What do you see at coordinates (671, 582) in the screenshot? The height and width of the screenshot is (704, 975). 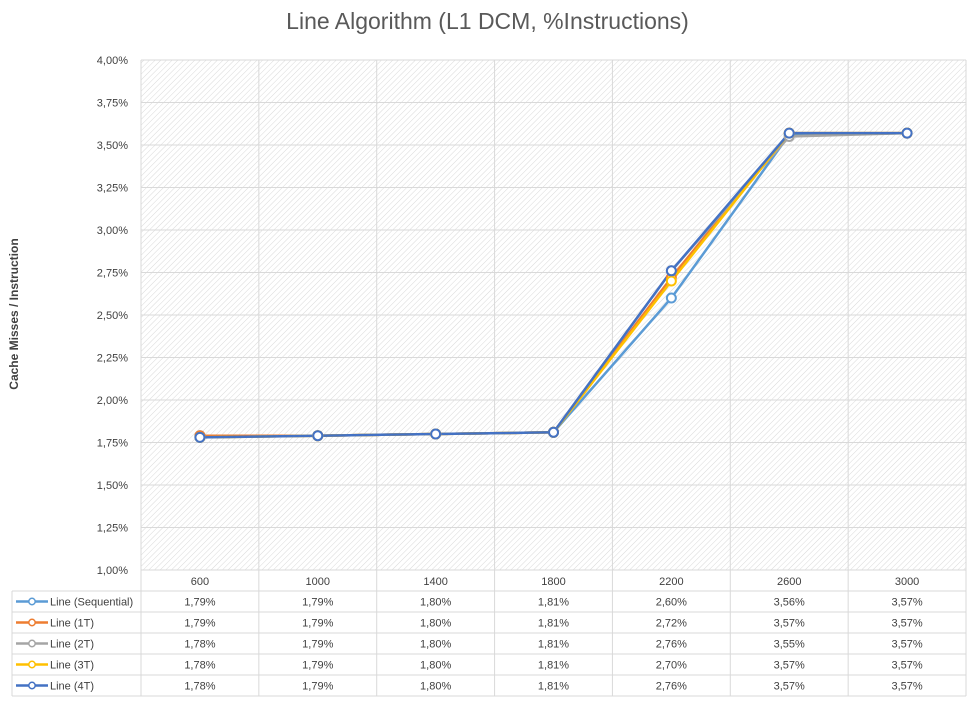 I see `x-tick-label: 2200` at bounding box center [671, 582].